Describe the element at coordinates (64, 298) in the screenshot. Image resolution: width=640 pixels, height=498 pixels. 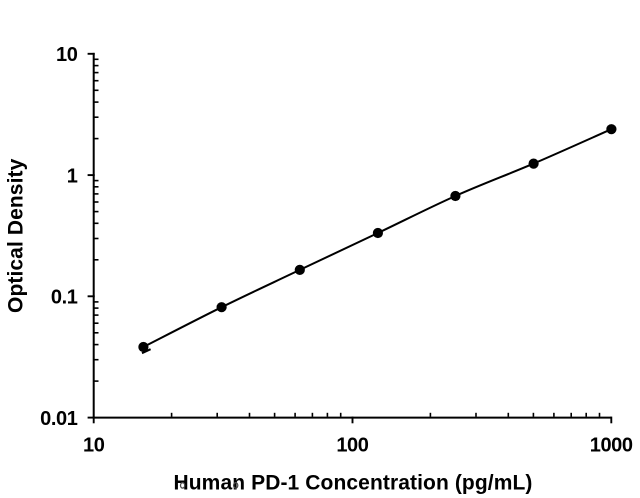
I see `svg-text: 0.1` at that location.